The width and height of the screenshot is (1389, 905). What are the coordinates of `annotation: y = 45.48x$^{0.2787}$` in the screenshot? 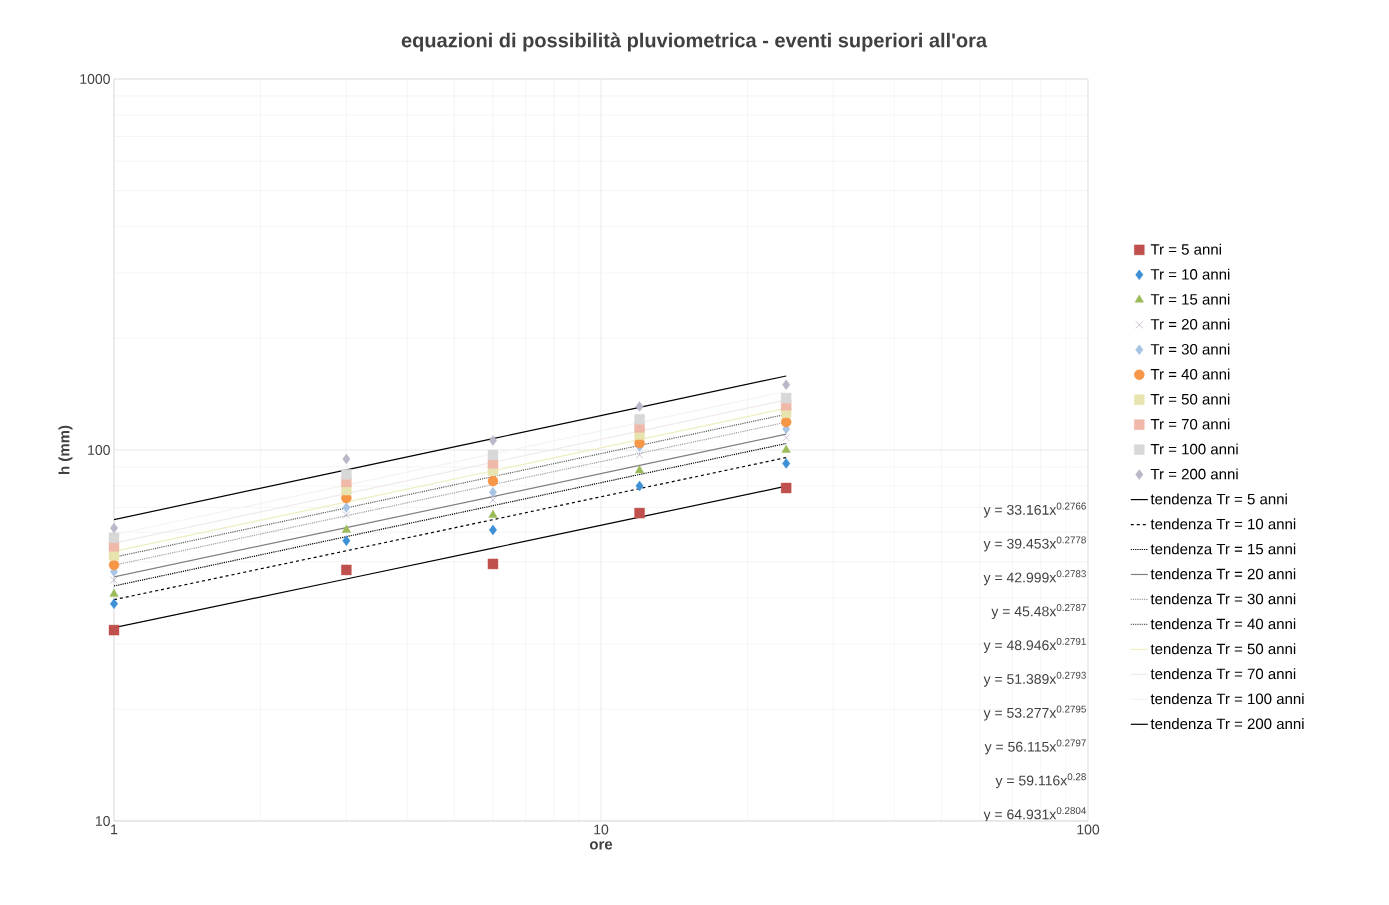 It's located at (1038, 612).